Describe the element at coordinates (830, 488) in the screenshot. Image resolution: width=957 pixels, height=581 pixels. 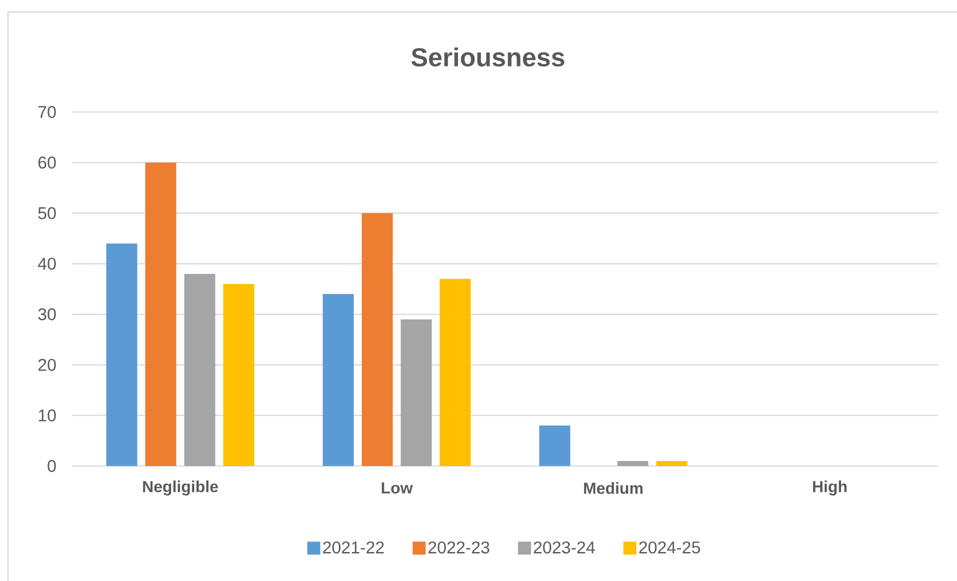
I see `x-tick-label: High` at that location.